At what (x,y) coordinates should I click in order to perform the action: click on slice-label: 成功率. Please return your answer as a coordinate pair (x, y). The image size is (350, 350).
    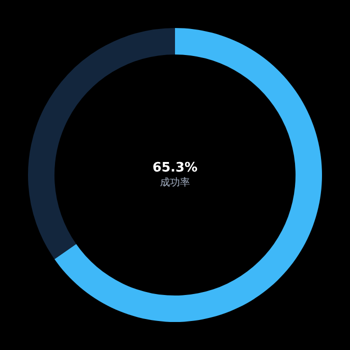
    Looking at the image, I should click on (175, 182).